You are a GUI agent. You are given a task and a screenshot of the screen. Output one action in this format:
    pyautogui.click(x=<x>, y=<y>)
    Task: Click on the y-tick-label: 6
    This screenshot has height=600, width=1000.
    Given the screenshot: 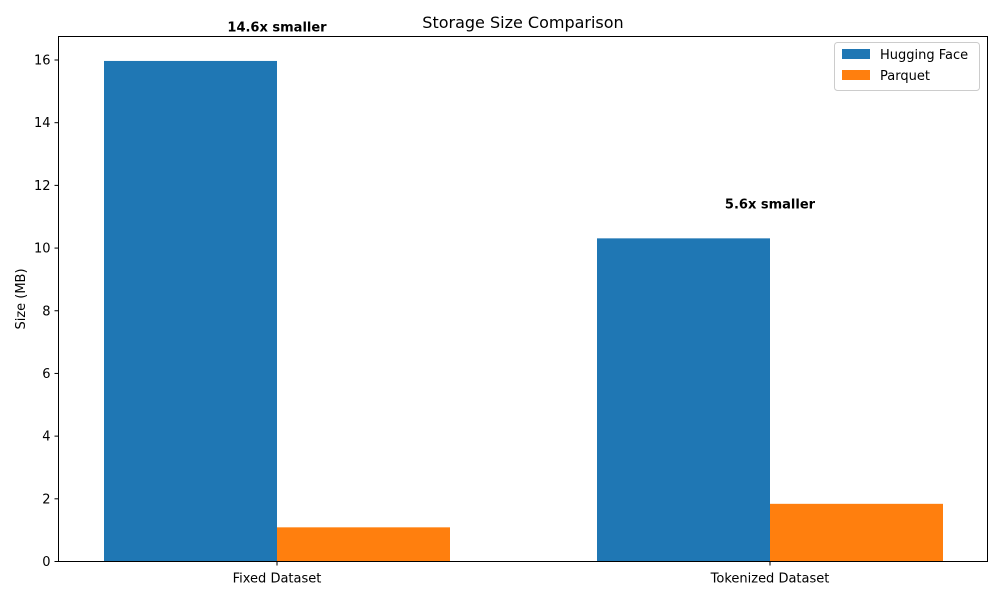 What is the action you would take?
    pyautogui.click(x=46, y=374)
    